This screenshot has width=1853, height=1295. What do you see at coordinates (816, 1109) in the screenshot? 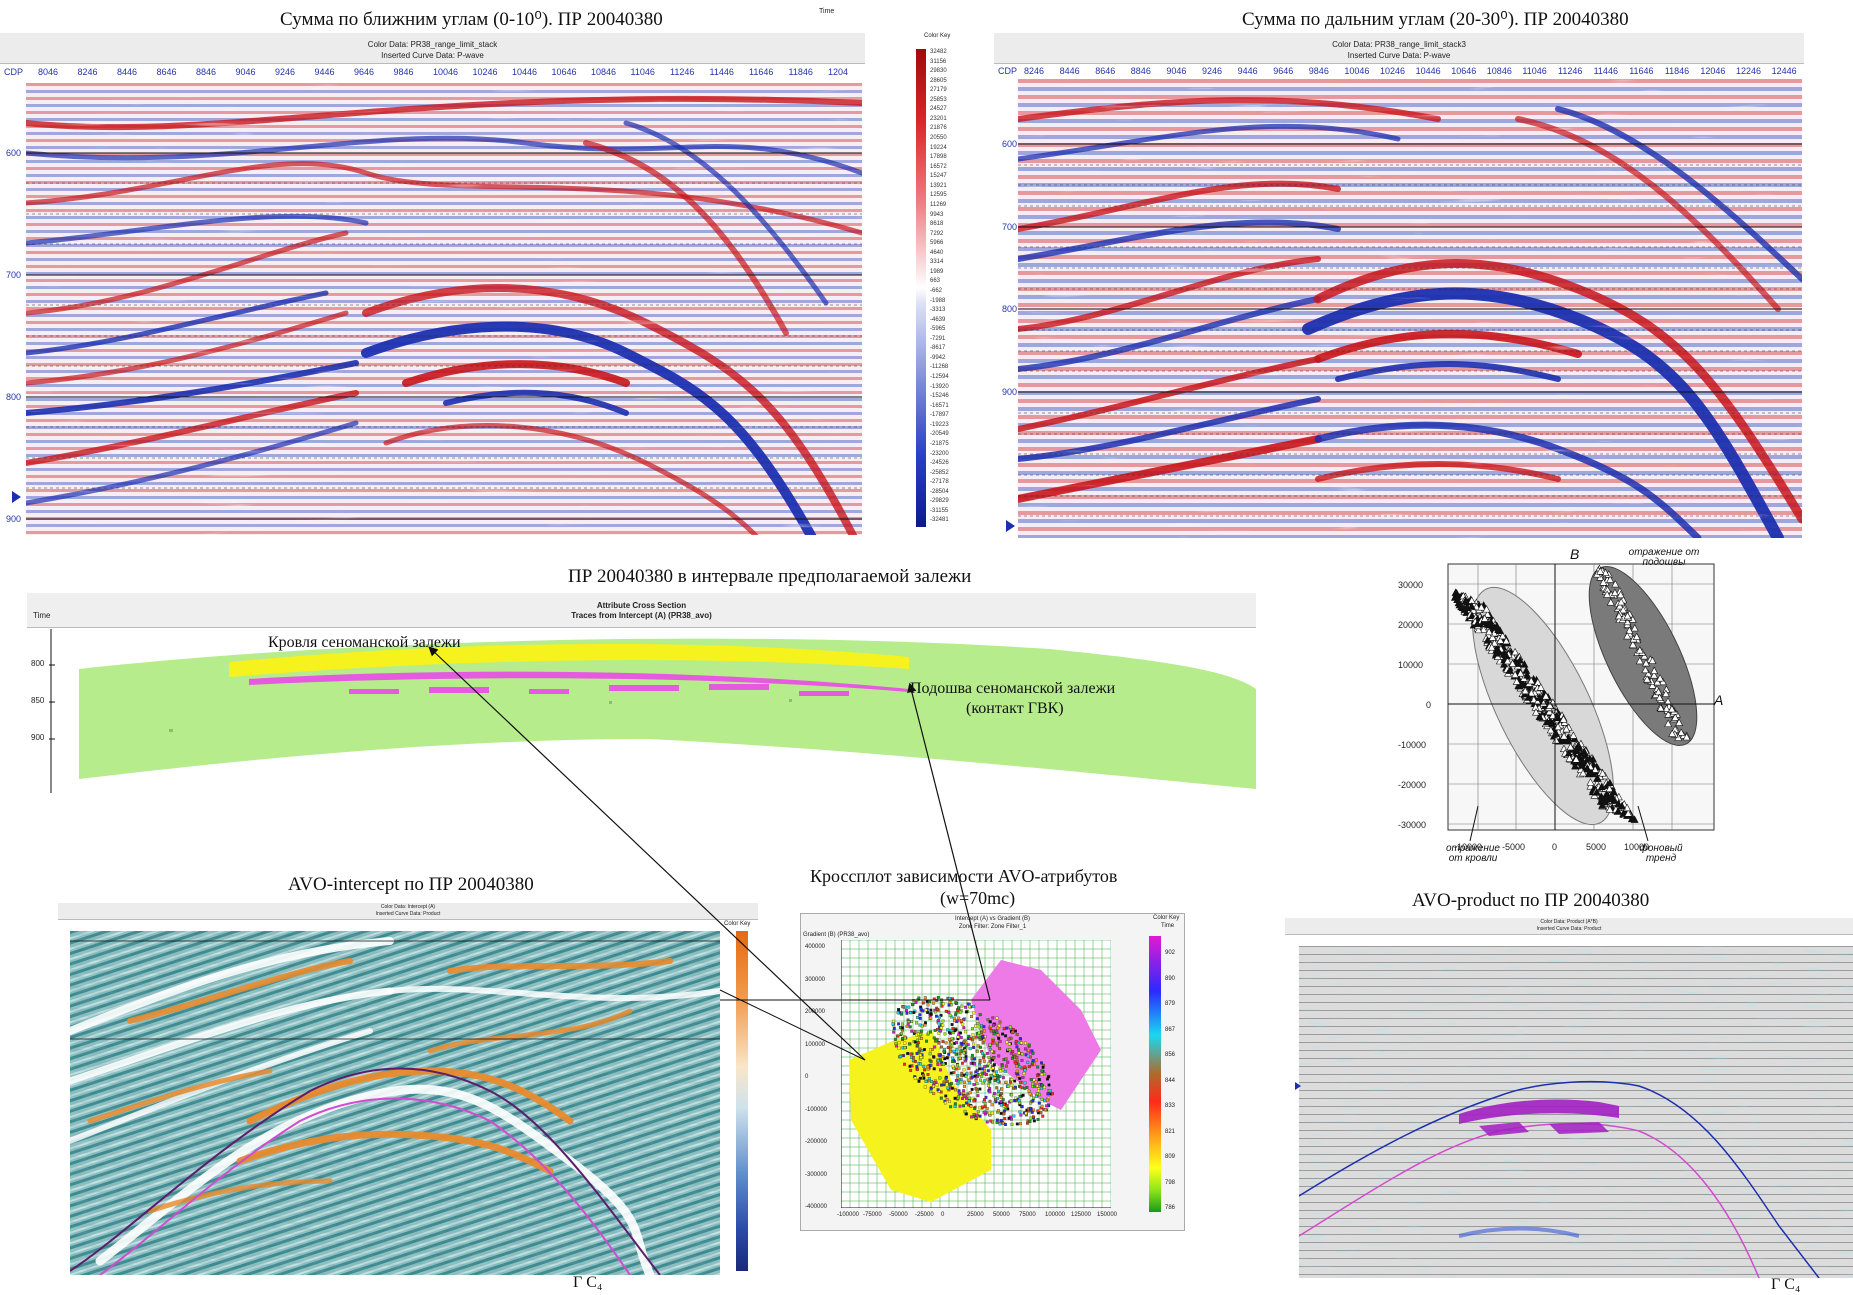
I see `crossplot-y-tick: -100000` at bounding box center [816, 1109].